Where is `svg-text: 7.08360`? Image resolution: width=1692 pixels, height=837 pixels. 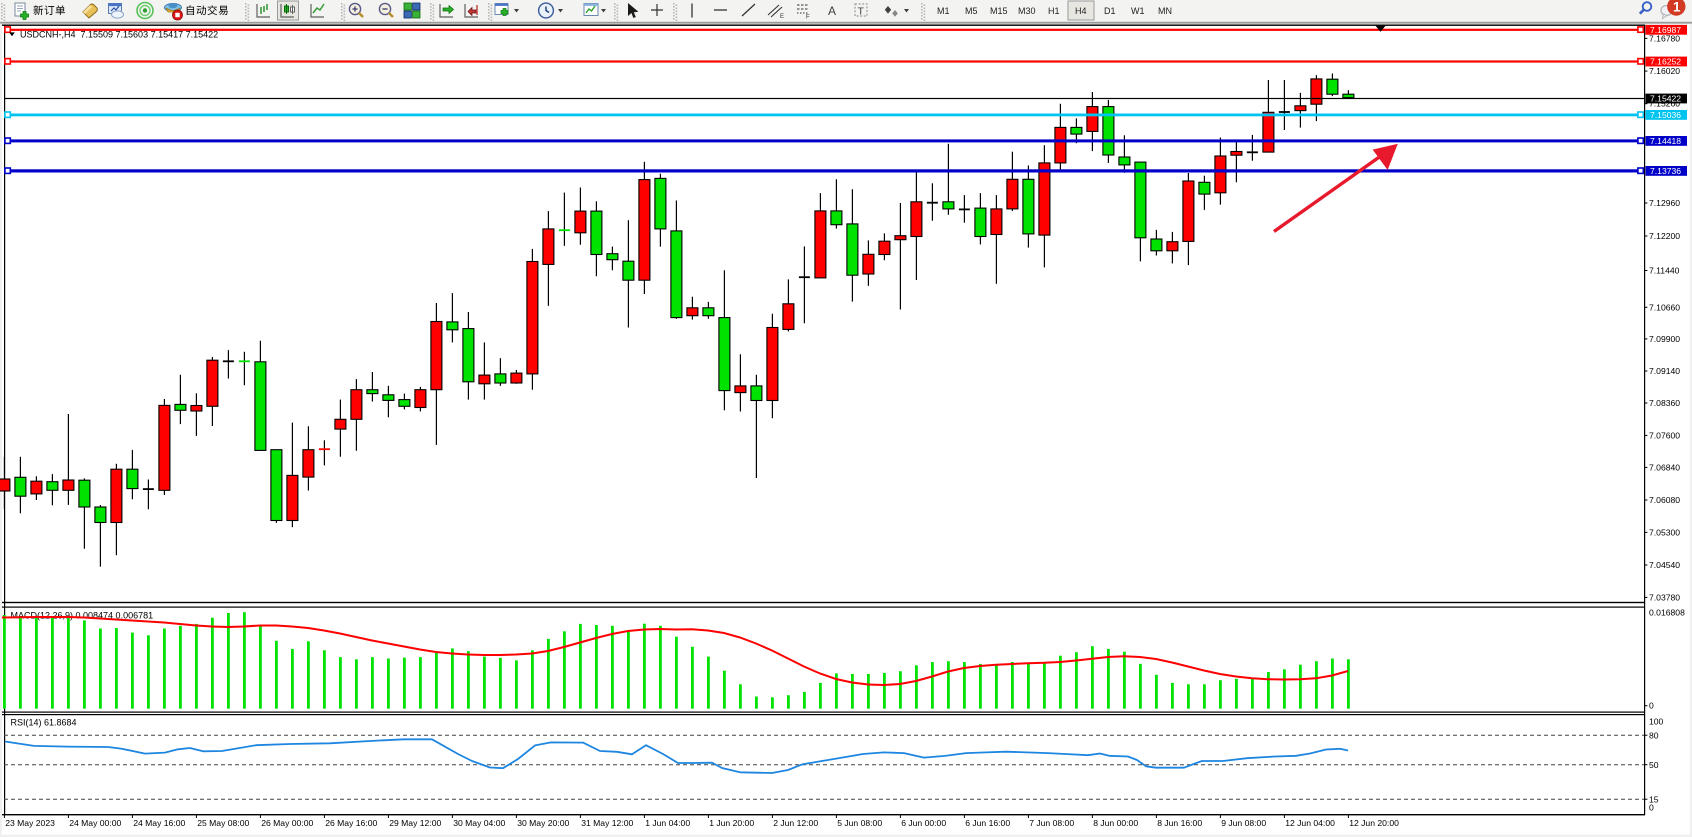 svg-text: 7.08360 is located at coordinates (1664, 403).